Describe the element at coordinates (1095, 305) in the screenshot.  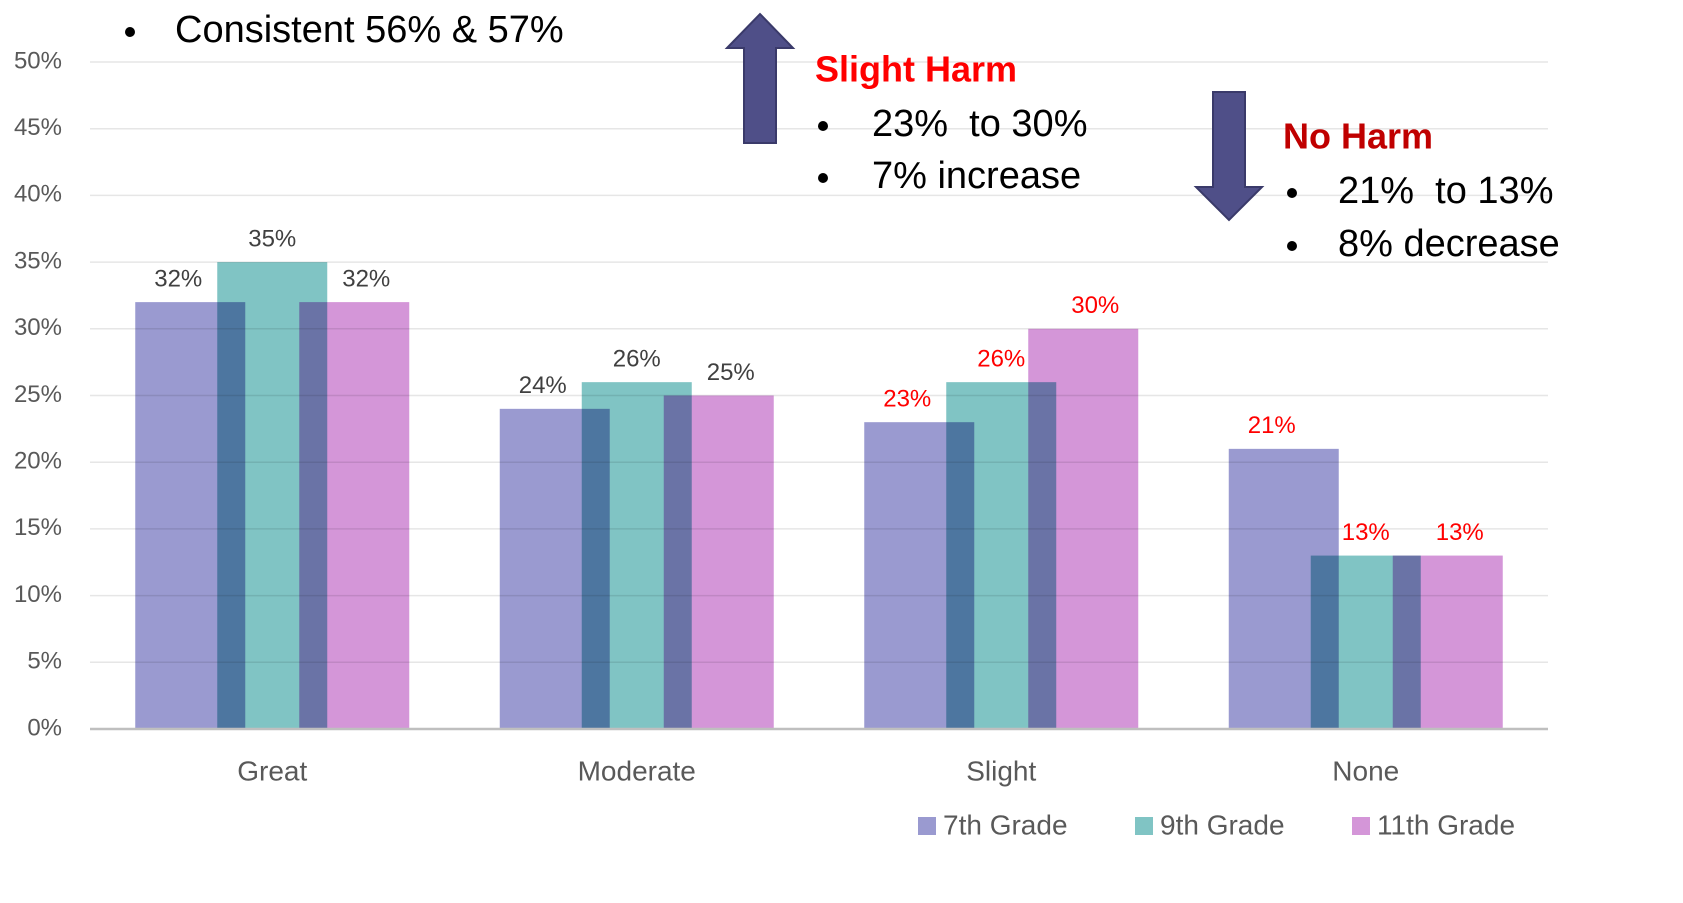
I see `value-label: 30%` at that location.